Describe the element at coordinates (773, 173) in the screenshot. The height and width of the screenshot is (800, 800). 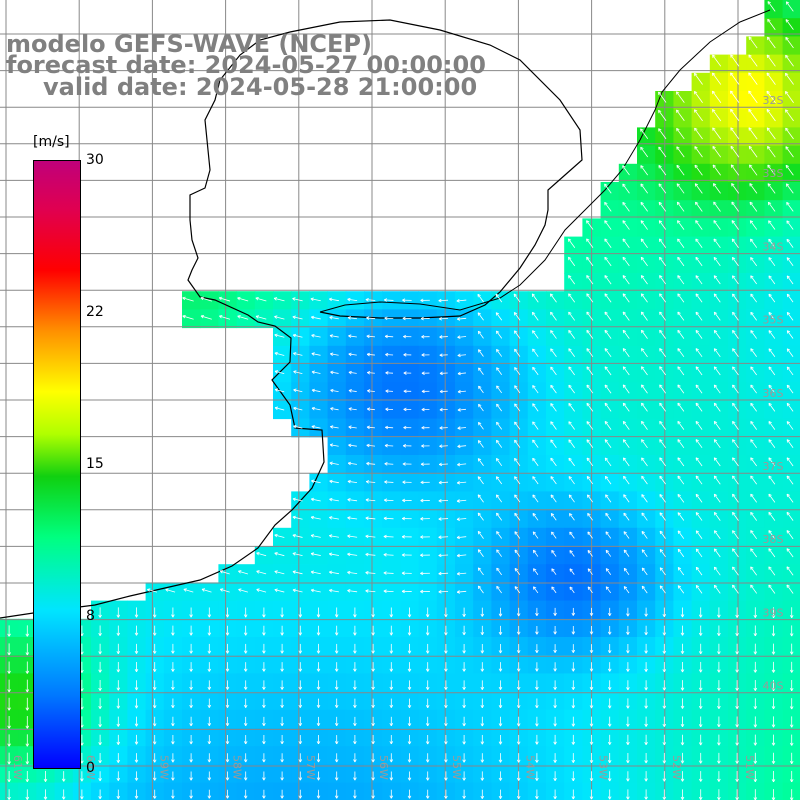
I see `latitude-label: 33S` at that location.